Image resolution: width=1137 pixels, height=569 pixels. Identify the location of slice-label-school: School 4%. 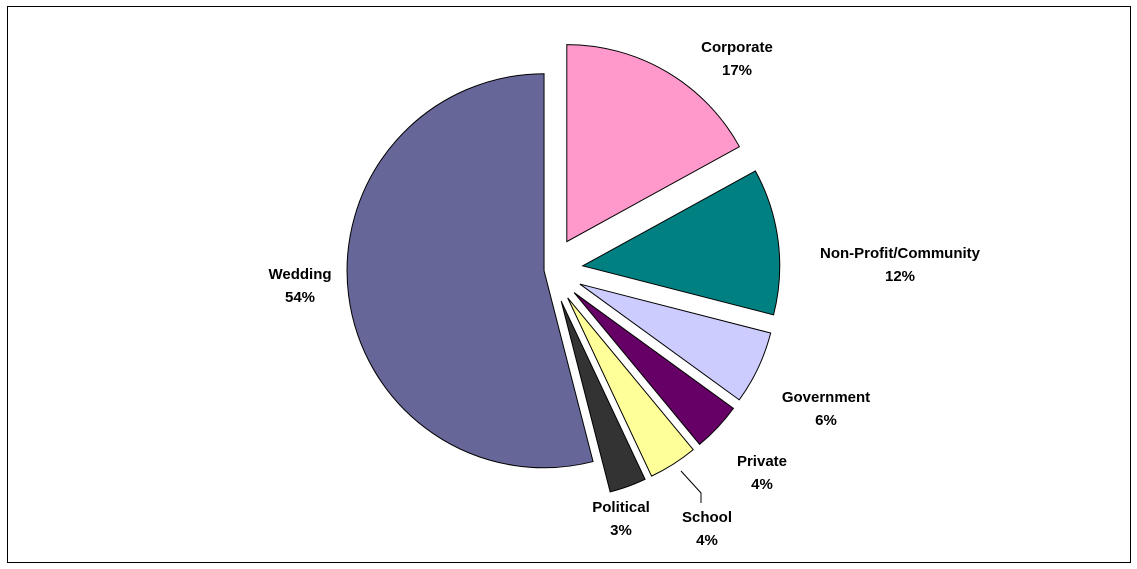
(707, 529).